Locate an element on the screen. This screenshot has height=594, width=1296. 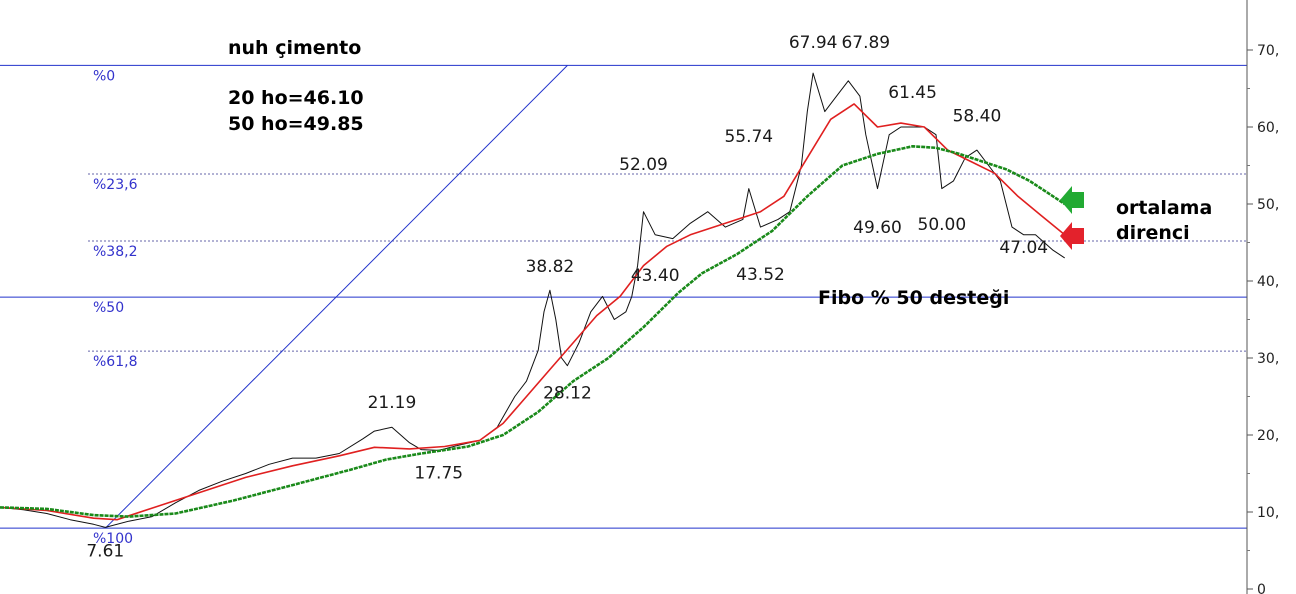
fib-level-label: %100 is located at coordinates (113, 539).